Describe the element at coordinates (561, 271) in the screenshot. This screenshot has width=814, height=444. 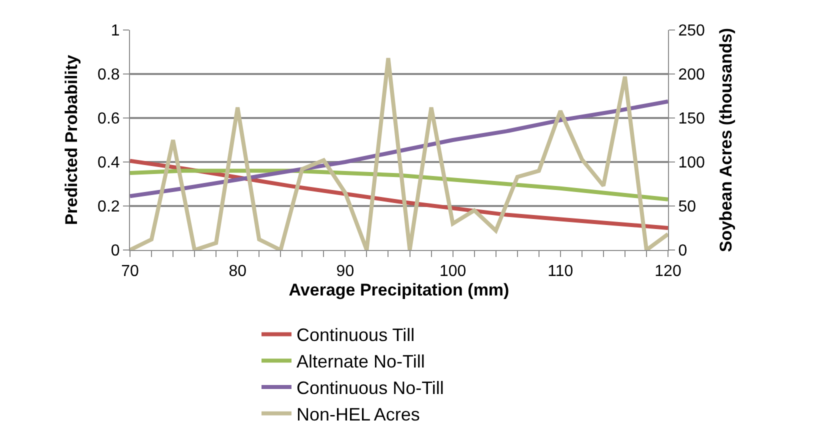
I see `x-tick-label: 110` at that location.